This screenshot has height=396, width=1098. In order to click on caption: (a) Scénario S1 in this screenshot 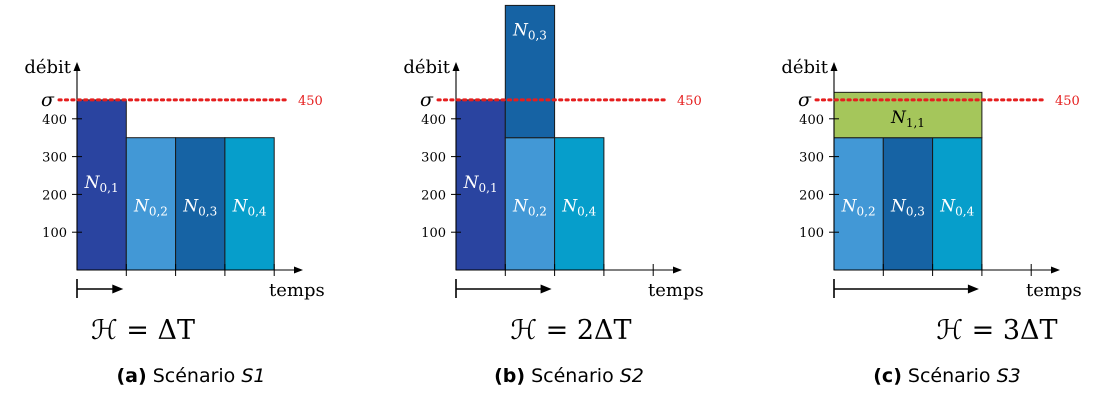, I will do `click(190, 376)`.